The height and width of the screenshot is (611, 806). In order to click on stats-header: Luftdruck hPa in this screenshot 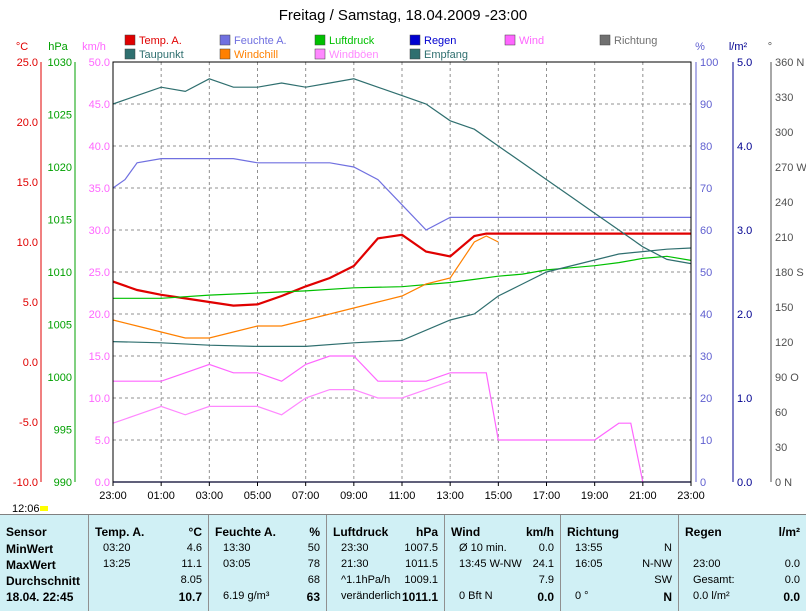, I will do `click(385, 532)`.